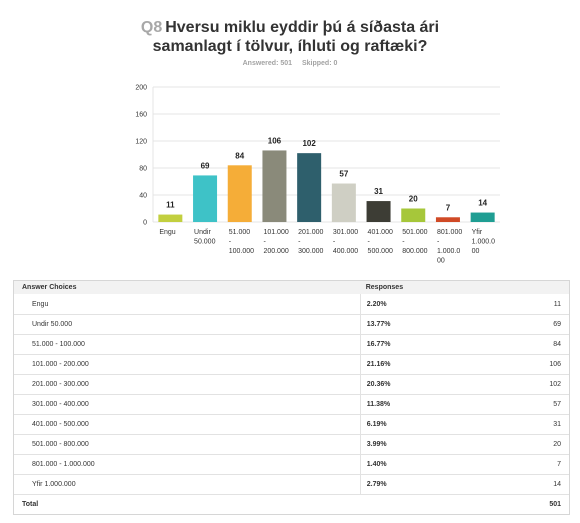 The width and height of the screenshot is (580, 523). I want to click on question-title: Q8 Hversu miklu eyddir þú á síðasta ári, so click(290, 27).